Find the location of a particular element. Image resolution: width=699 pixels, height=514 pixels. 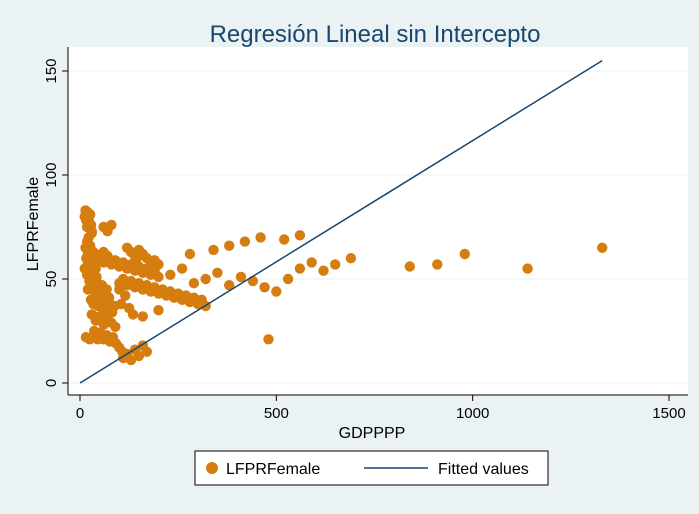

x-tick-label: 1000 is located at coordinates (472, 413).